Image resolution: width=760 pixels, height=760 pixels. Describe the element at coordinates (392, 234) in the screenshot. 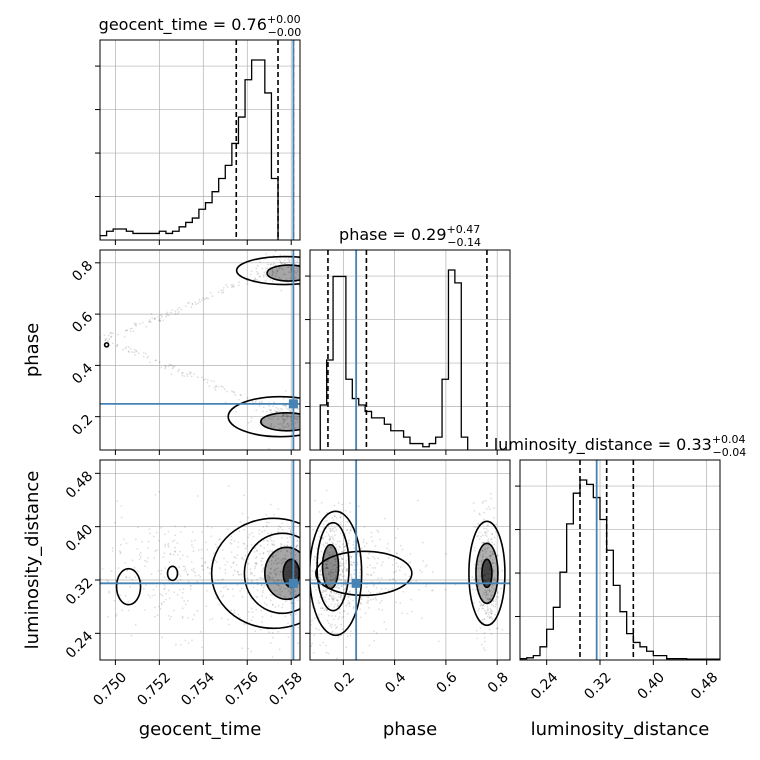

I see `panel-title-main: phase = 0.29` at that location.